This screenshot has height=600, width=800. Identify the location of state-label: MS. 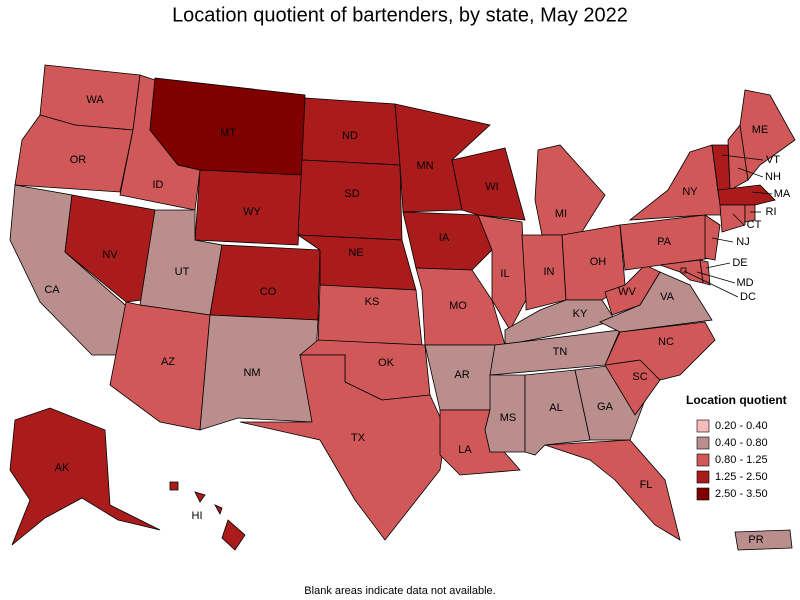
(508, 418).